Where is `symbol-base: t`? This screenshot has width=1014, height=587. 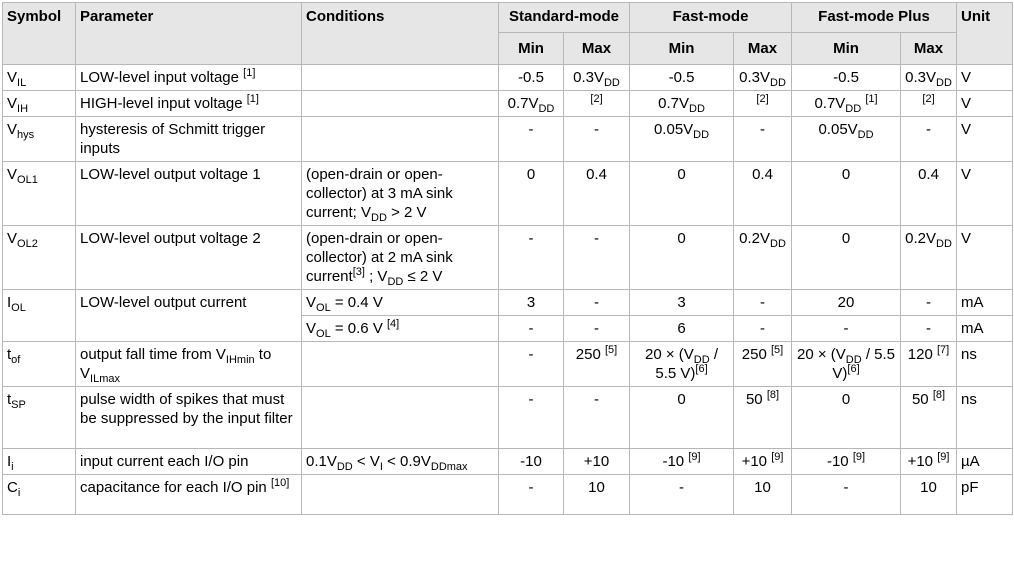 symbol-base: t is located at coordinates (9, 354).